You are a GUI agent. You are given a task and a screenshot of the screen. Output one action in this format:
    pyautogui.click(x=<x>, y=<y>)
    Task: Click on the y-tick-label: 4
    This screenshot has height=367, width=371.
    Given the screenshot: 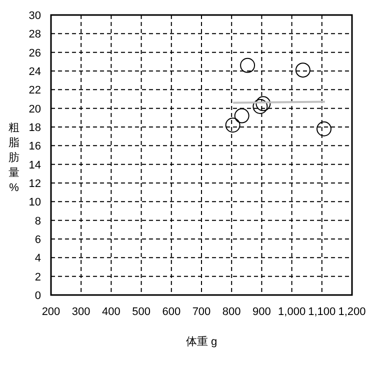 What is the action you would take?
    pyautogui.click(x=37, y=258)
    